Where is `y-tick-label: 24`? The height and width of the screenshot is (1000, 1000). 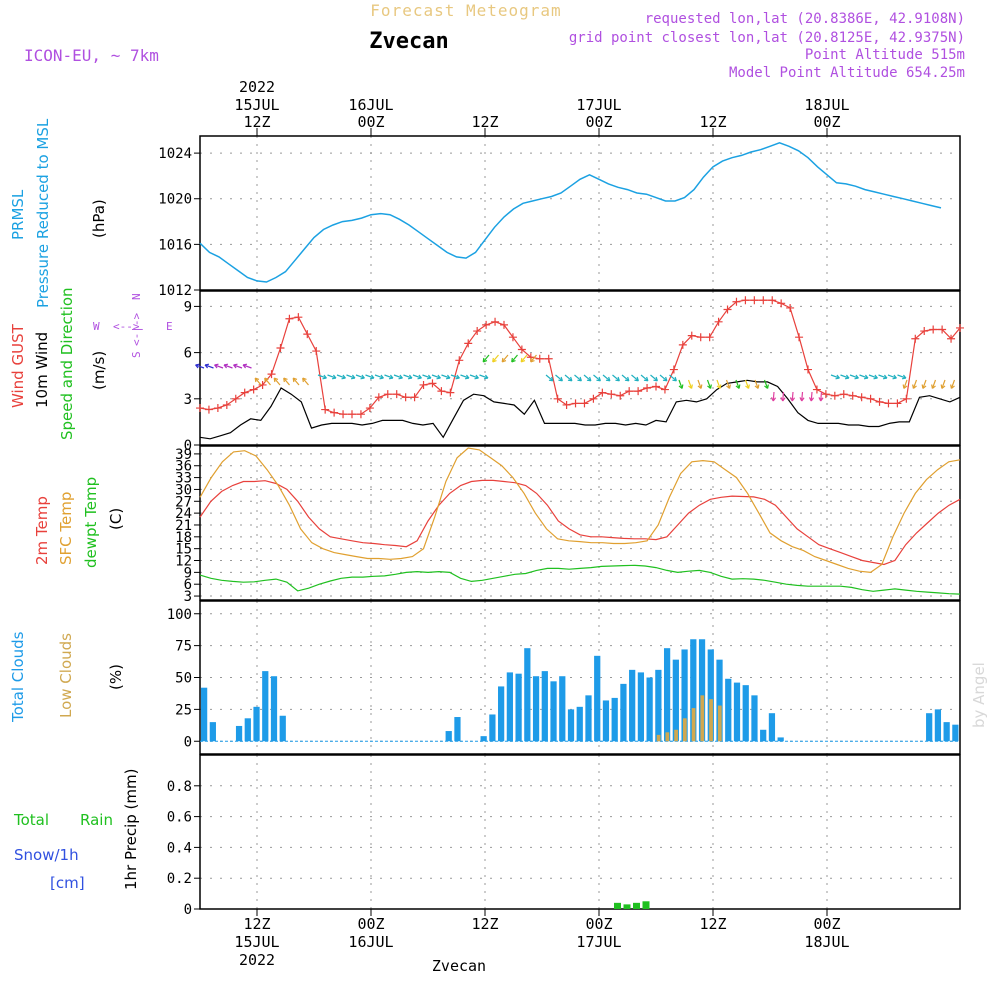
y-tick-label: 24 is located at coordinates (183, 514).